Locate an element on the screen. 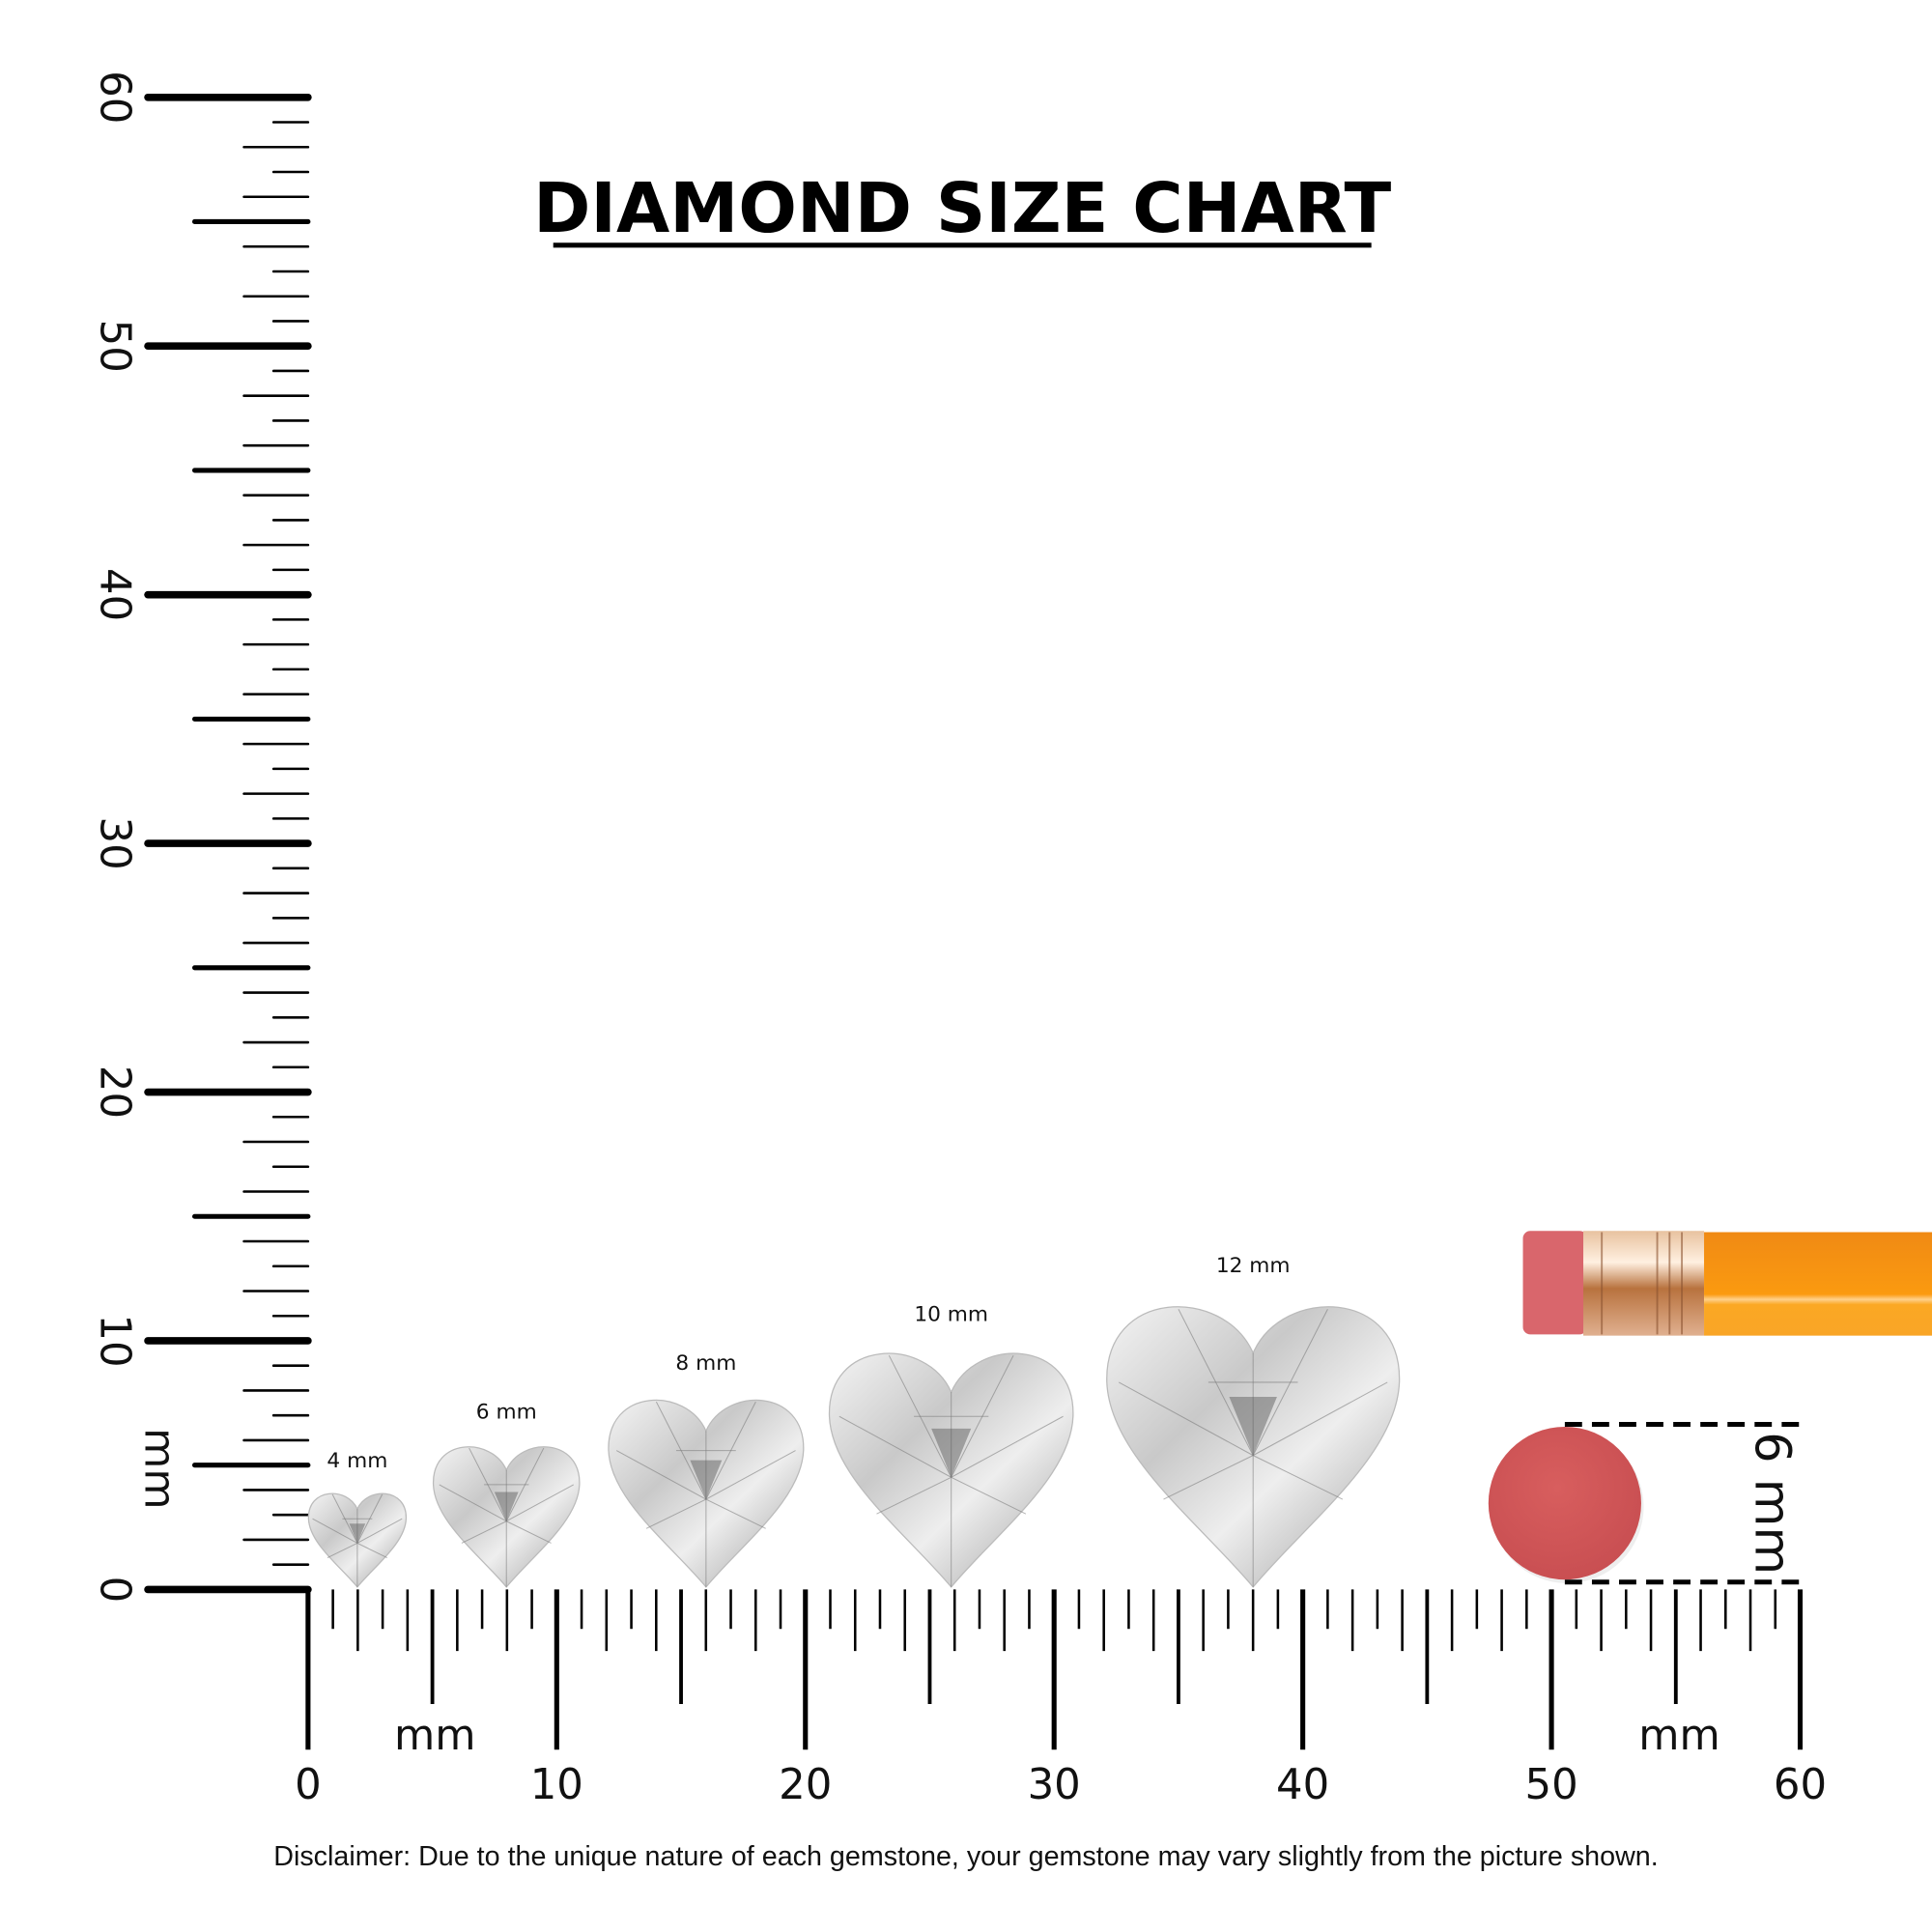 The height and width of the screenshot is (1932, 1932). vertical-tick-label: 20 is located at coordinates (115, 1092).